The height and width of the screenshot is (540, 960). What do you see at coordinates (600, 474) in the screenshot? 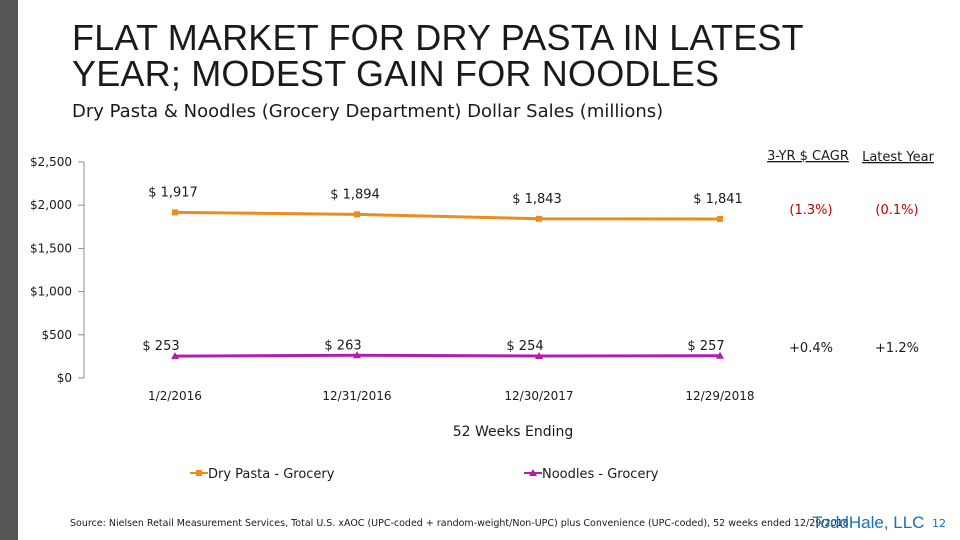
I see `legend-label: Noodles - Grocery` at bounding box center [600, 474].